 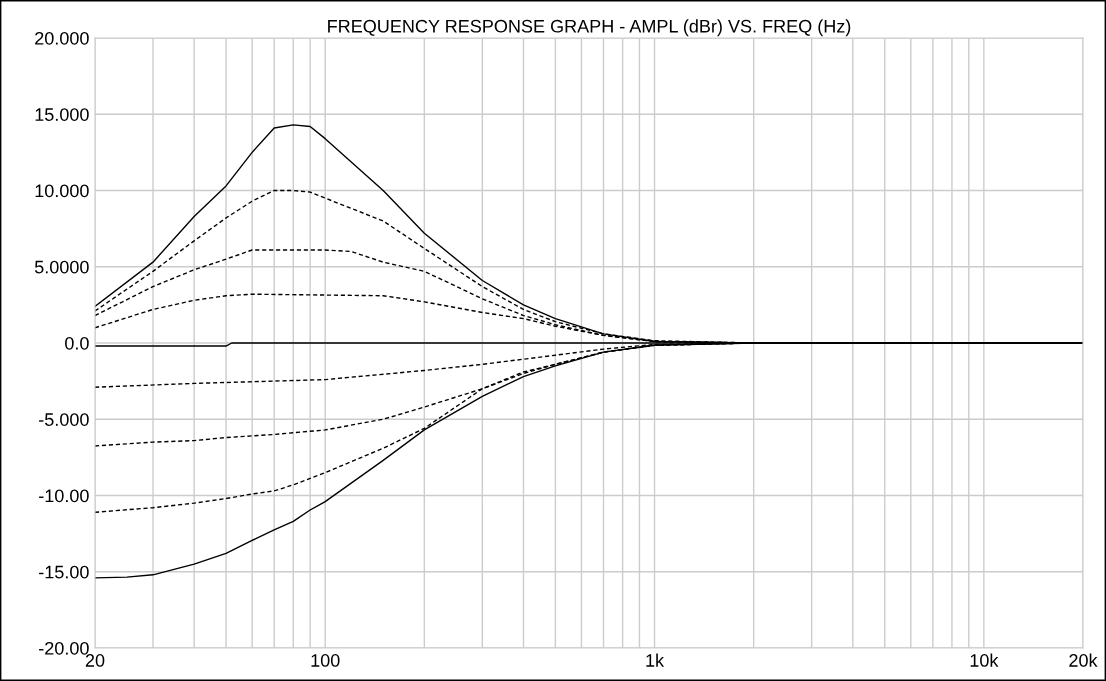 I want to click on y-tick-label: -15.00, so click(x=64, y=572).